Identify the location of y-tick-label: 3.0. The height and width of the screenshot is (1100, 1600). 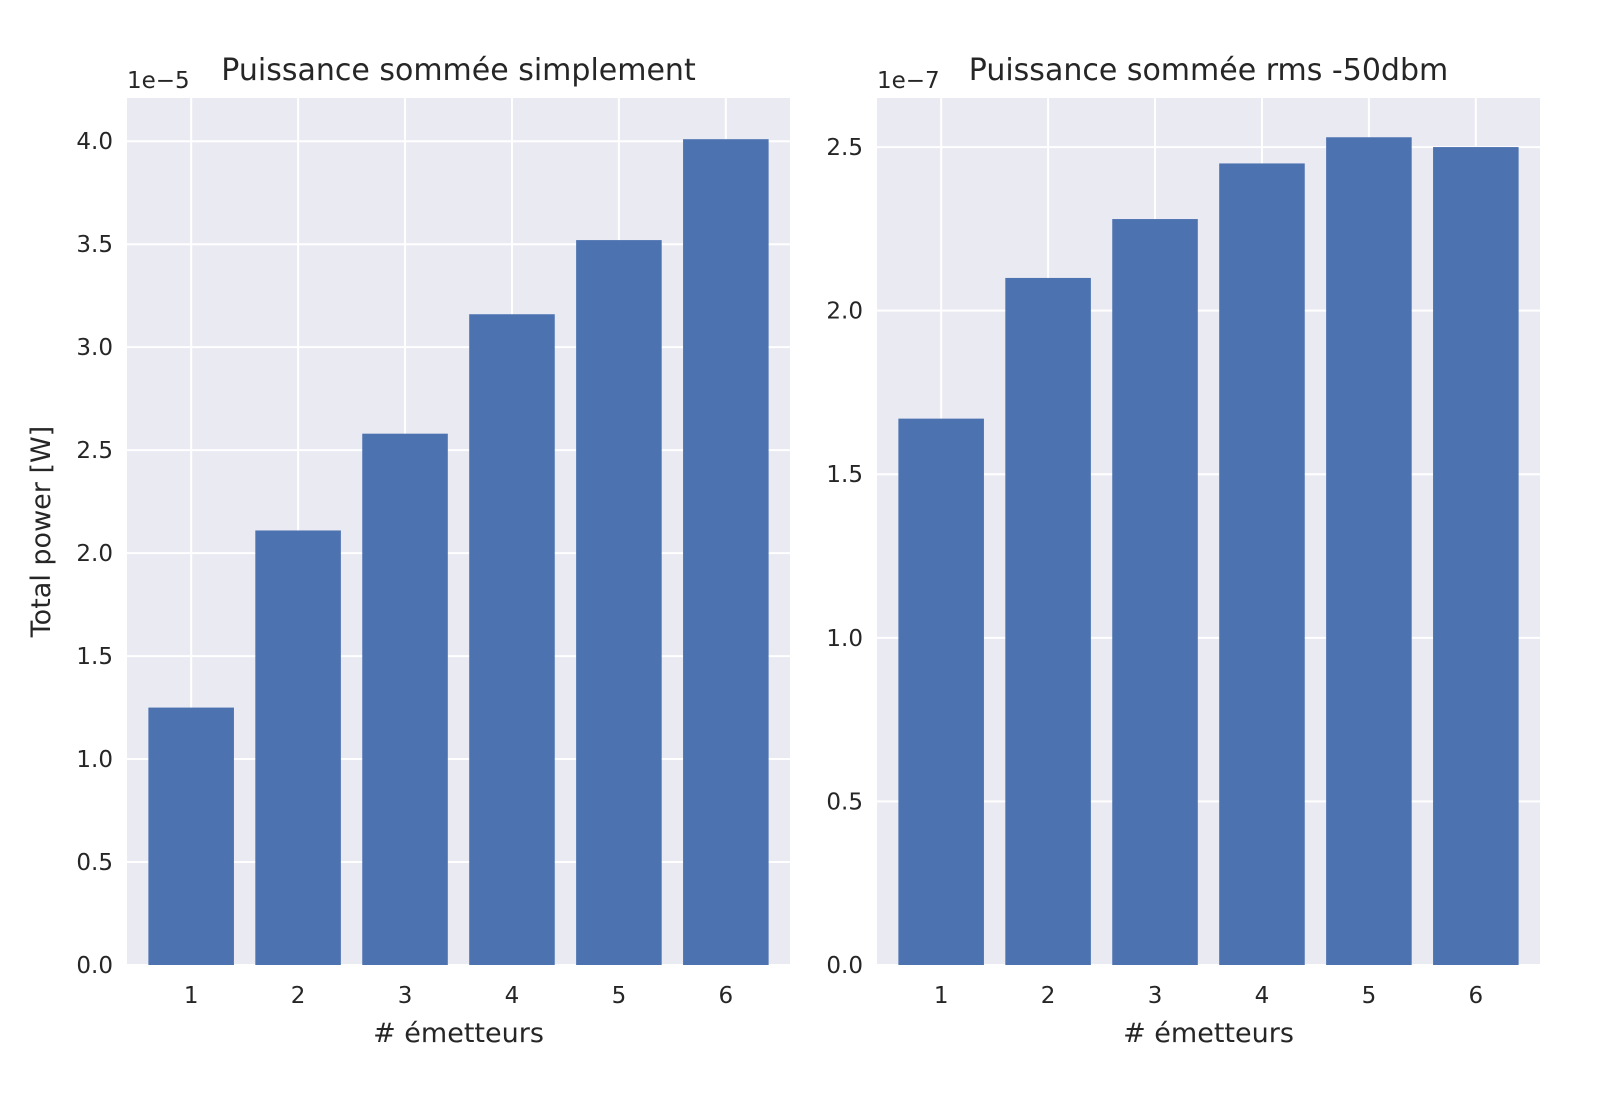
(94, 348).